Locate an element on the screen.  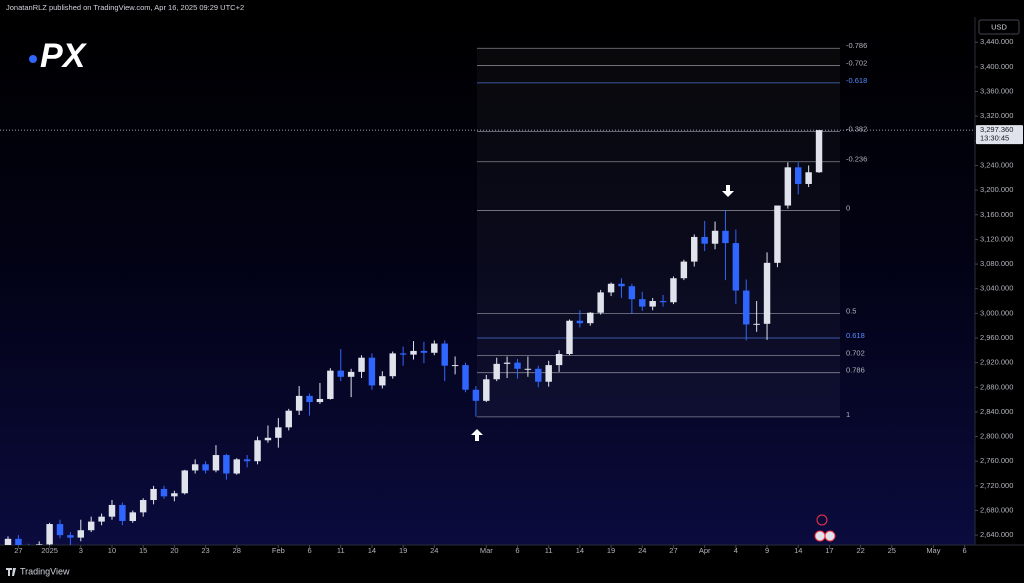
fib-label: 1 is located at coordinates (848, 414).